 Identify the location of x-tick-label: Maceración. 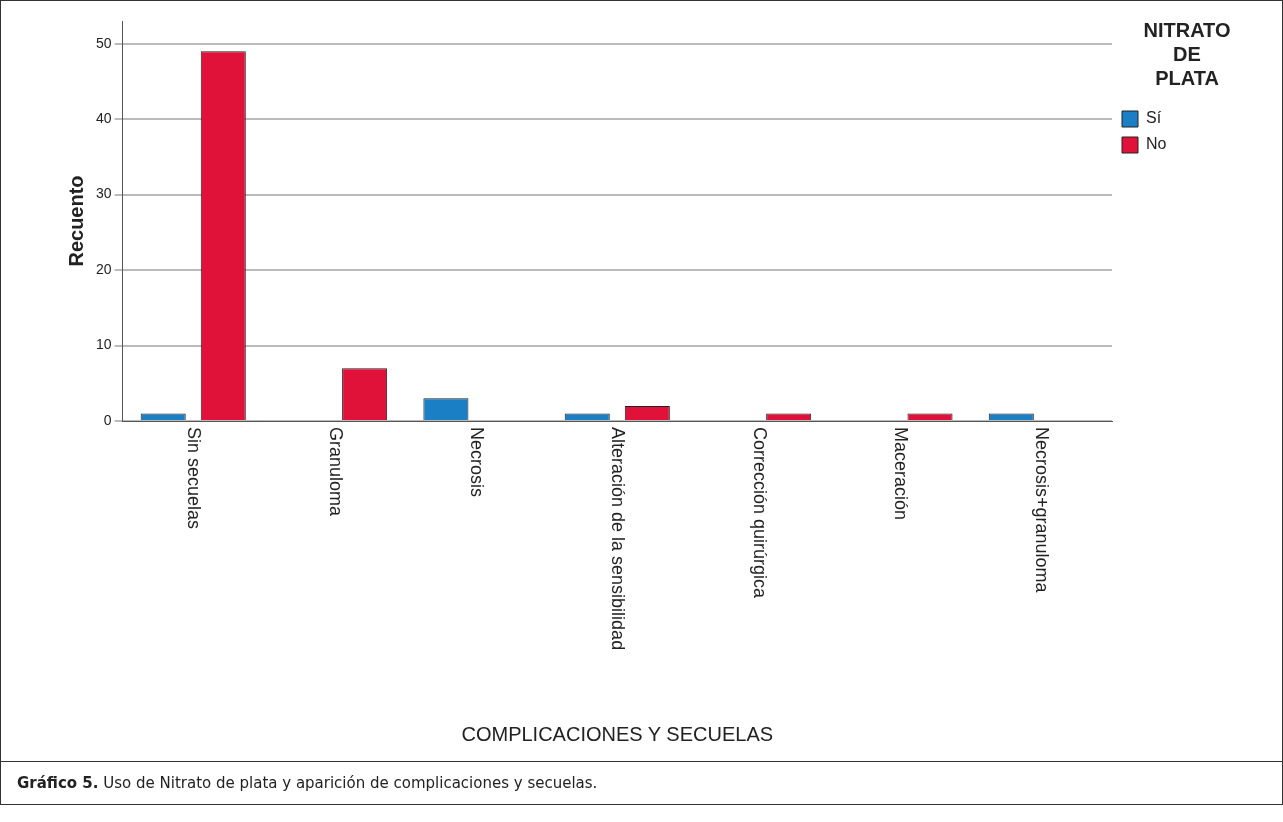
(901, 474).